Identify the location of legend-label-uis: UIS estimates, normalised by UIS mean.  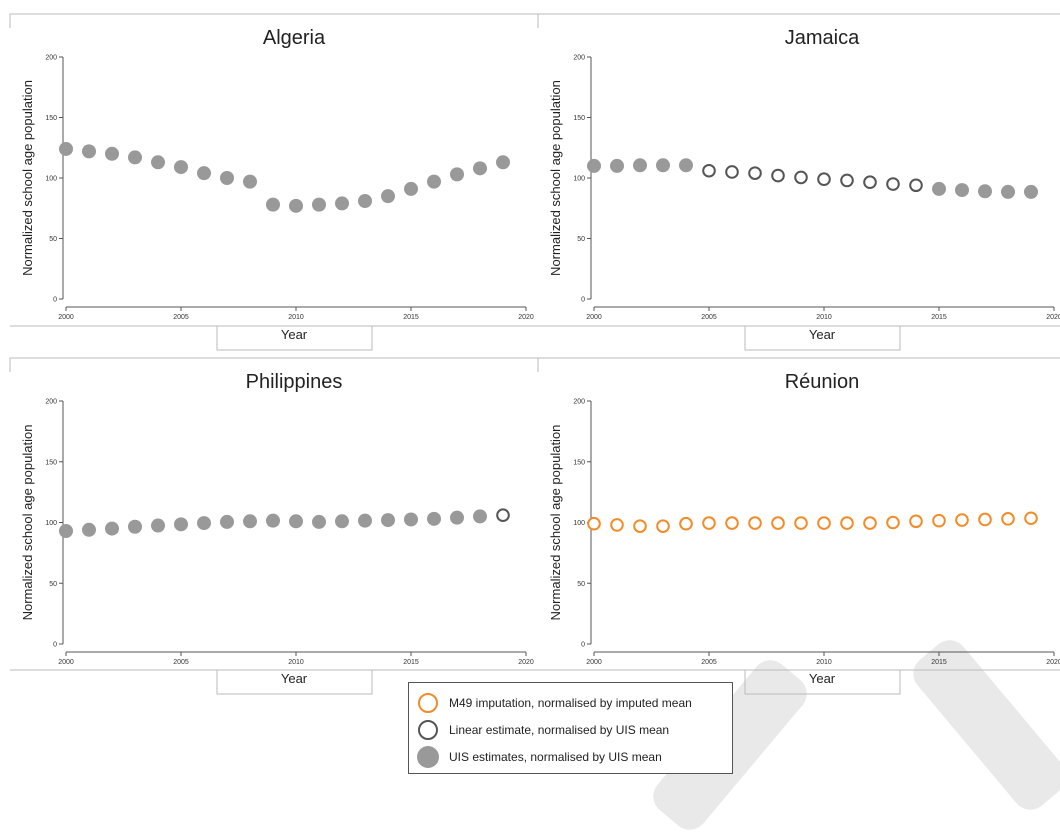
(555, 757).